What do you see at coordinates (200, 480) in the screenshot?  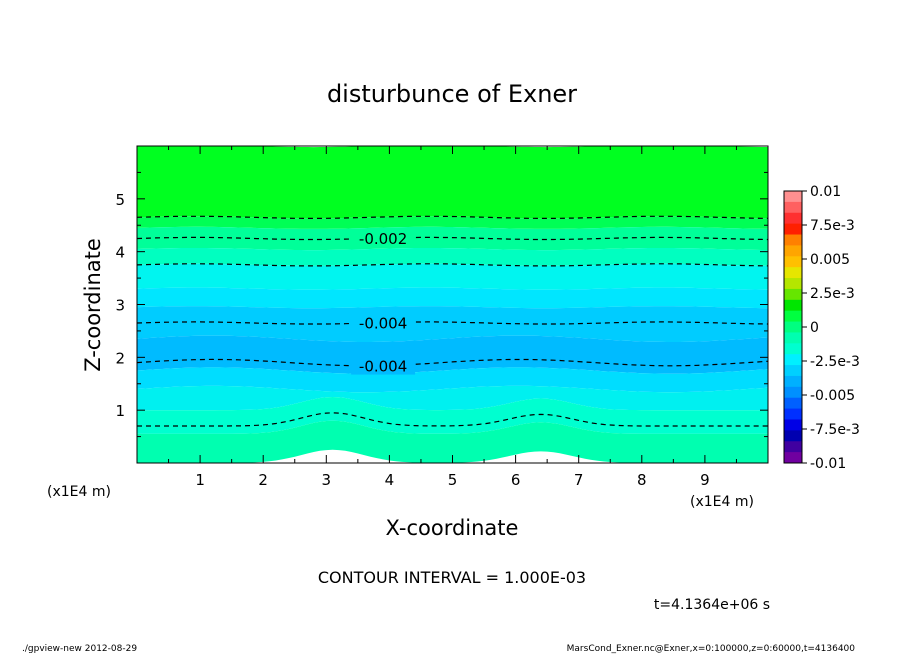 I see `x-tick-label: 1` at bounding box center [200, 480].